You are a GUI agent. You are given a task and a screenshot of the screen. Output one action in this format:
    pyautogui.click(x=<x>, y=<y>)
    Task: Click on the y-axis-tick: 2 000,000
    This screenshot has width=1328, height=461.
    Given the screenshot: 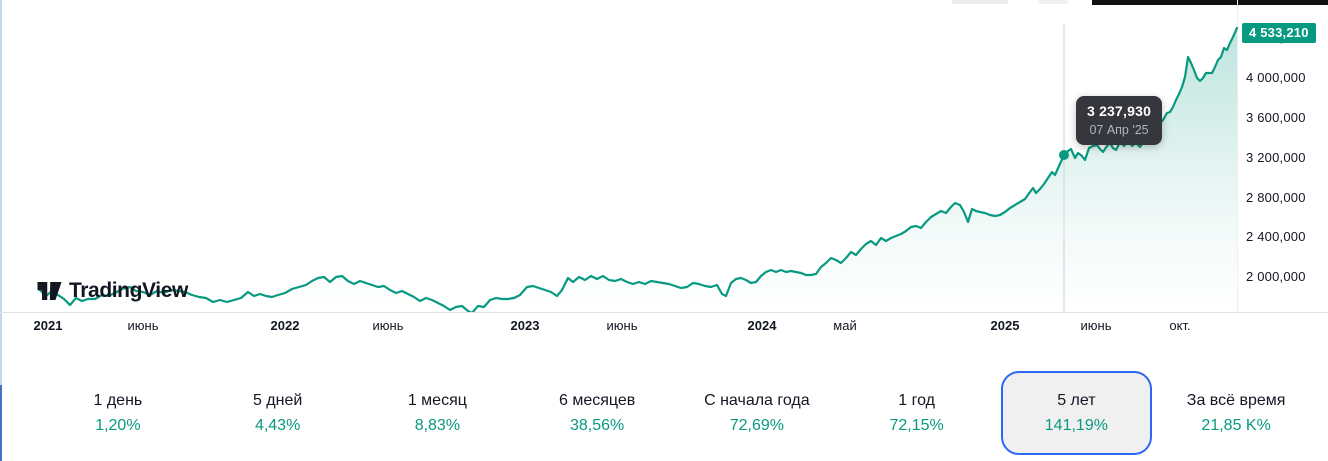 What is the action you would take?
    pyautogui.click(x=1276, y=276)
    